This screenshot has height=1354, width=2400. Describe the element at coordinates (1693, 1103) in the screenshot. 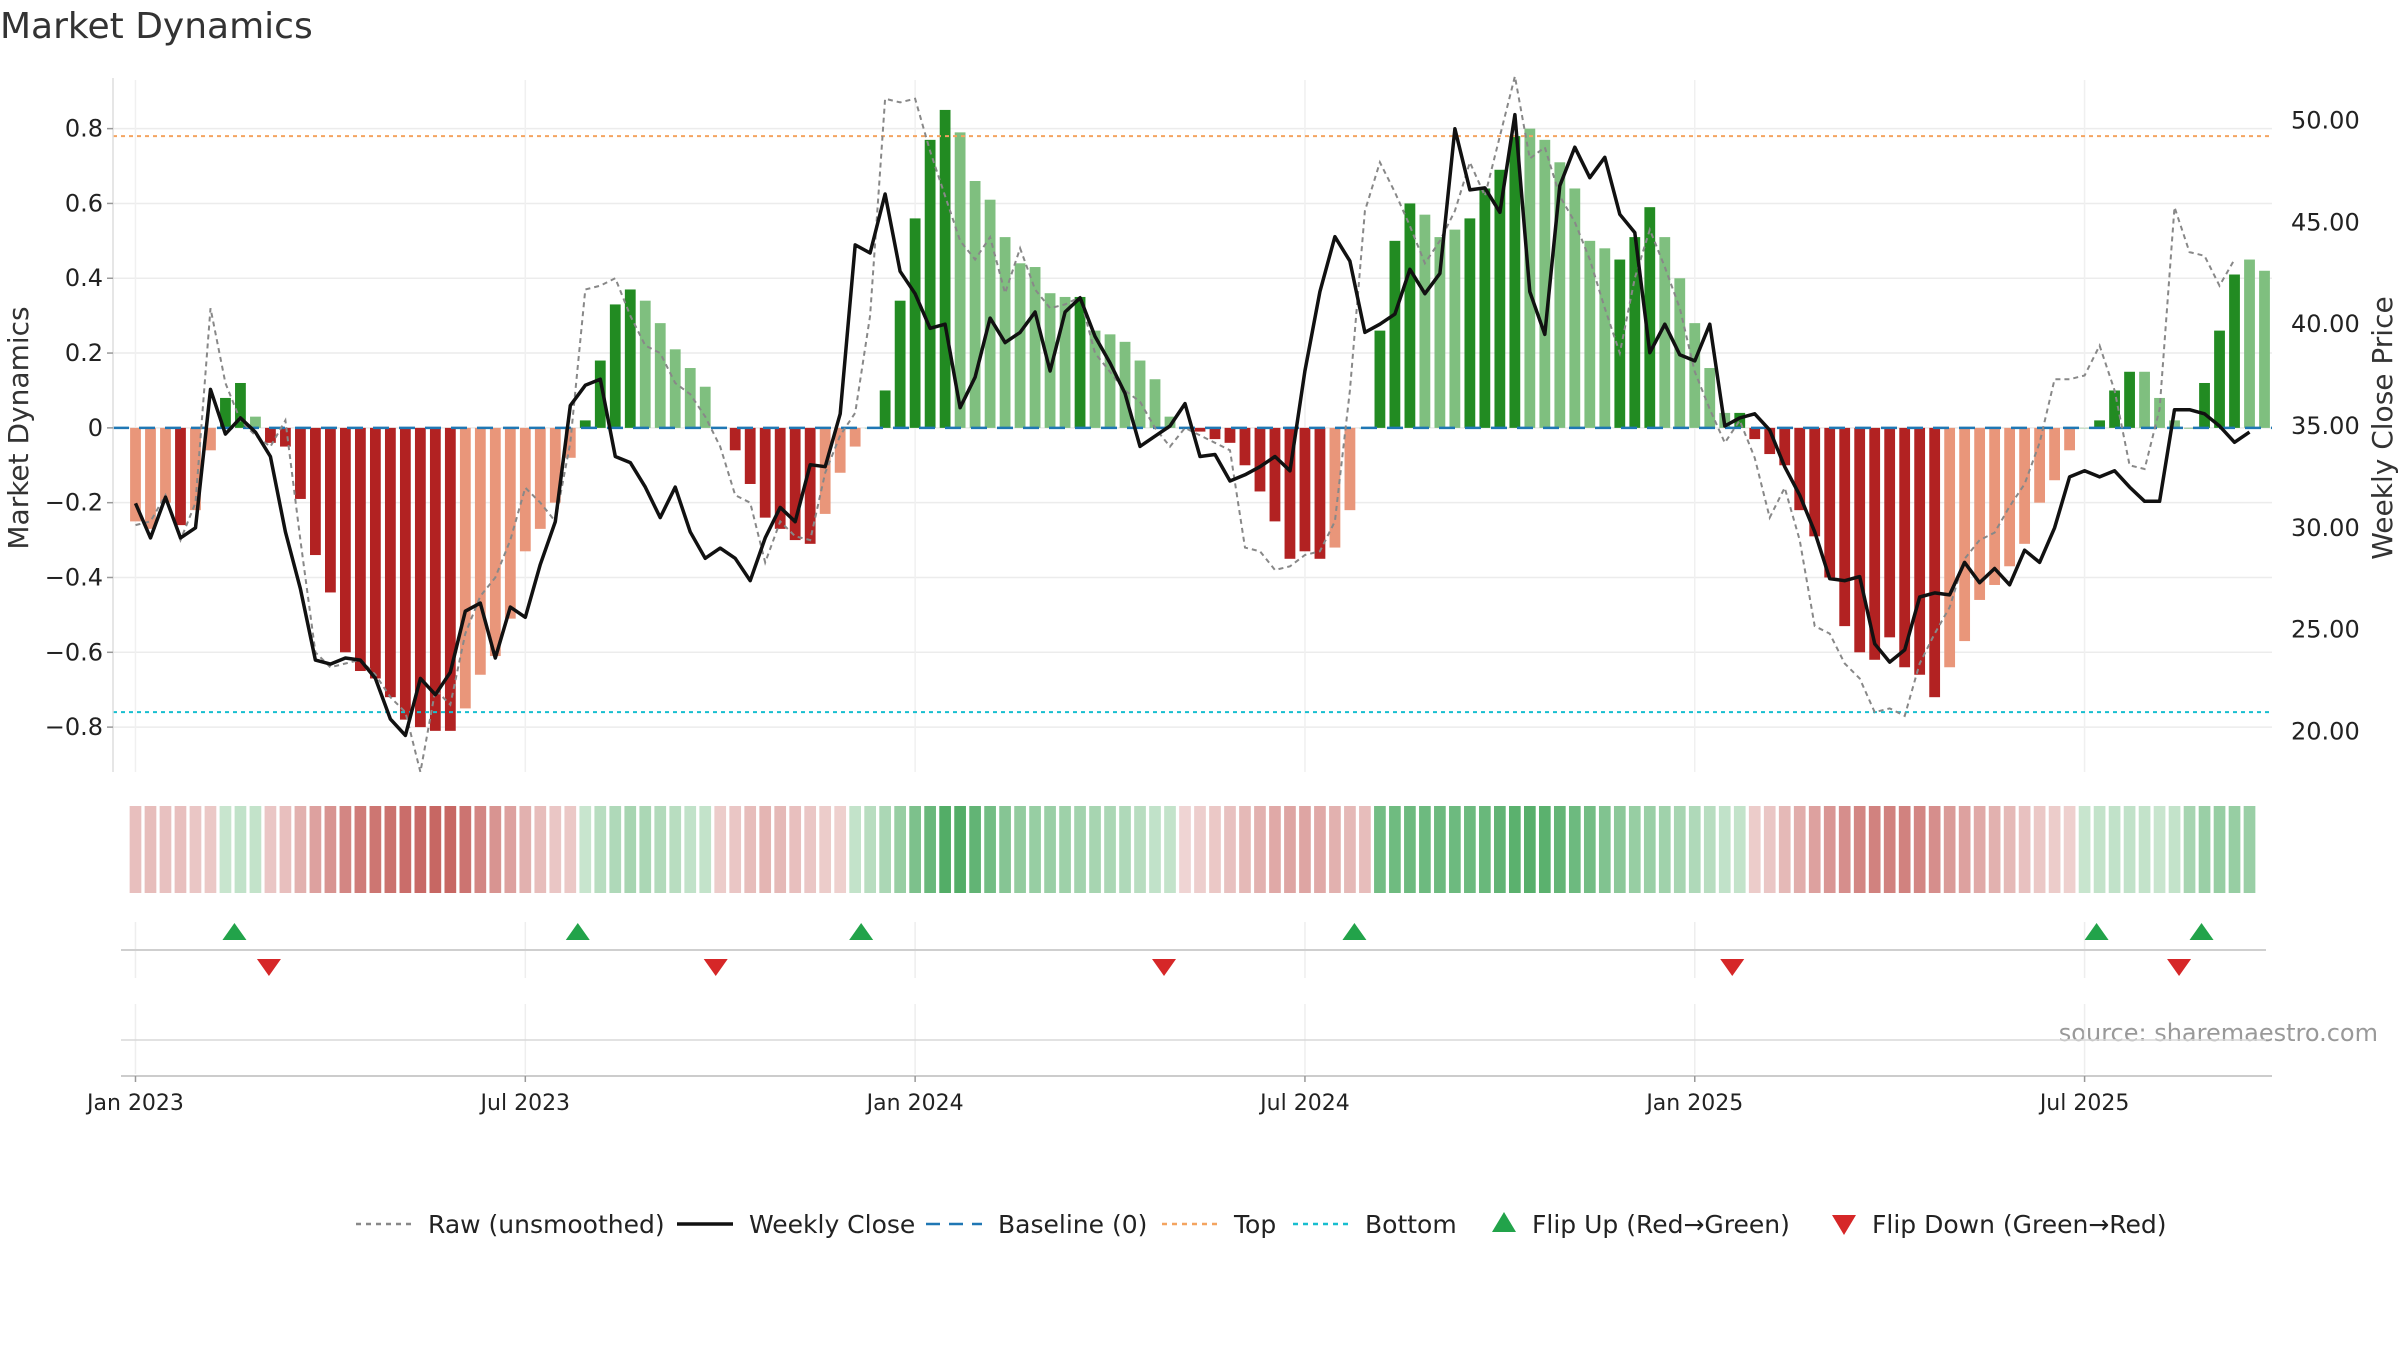

I see `x-tick-label: Jan 2025` at that location.